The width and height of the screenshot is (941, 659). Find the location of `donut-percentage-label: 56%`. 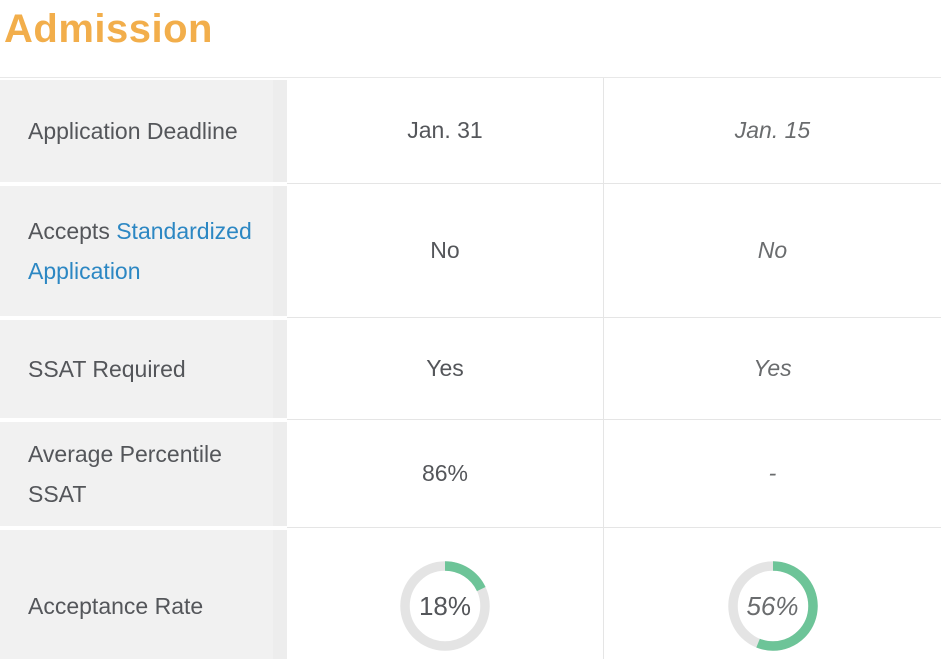

donut-percentage-label: 56% is located at coordinates (772, 605).